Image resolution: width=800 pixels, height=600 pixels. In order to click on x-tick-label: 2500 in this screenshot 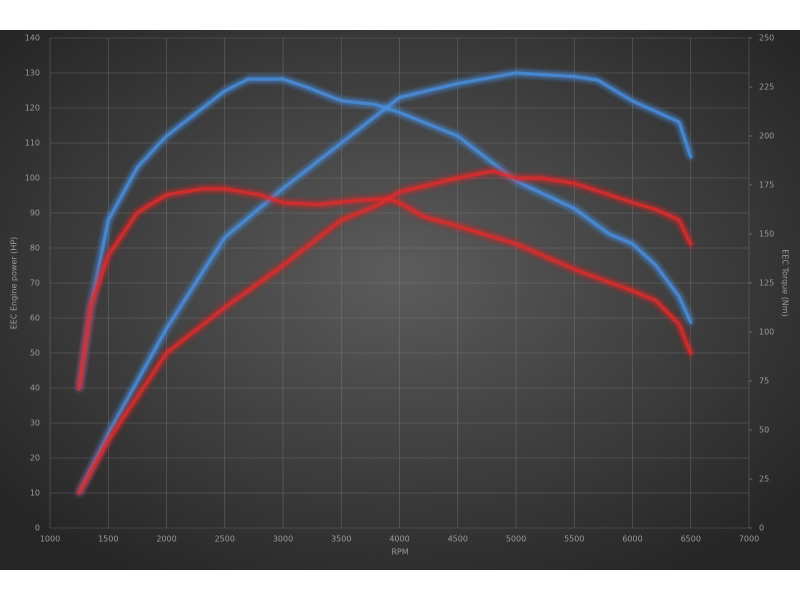, I will do `click(225, 539)`.